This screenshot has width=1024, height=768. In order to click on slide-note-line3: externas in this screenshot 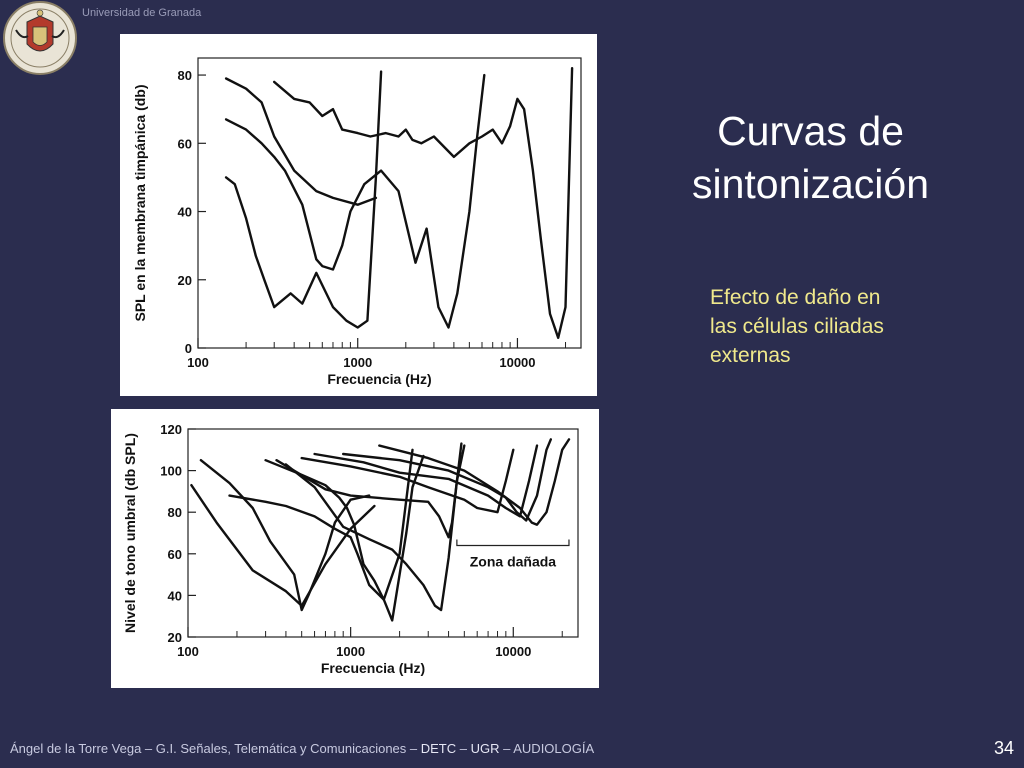, I will do `click(750, 355)`.